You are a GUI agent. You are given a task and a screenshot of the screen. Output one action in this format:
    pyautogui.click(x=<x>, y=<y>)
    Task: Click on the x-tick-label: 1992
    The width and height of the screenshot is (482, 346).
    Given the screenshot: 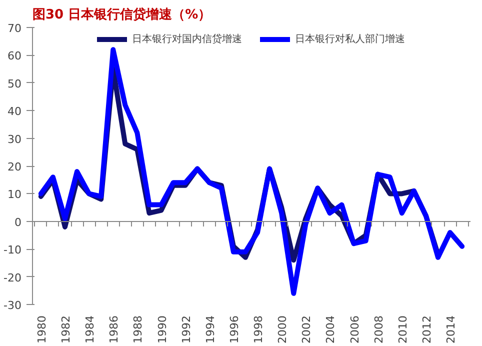 What is the action you would take?
    pyautogui.click(x=186, y=329)
    